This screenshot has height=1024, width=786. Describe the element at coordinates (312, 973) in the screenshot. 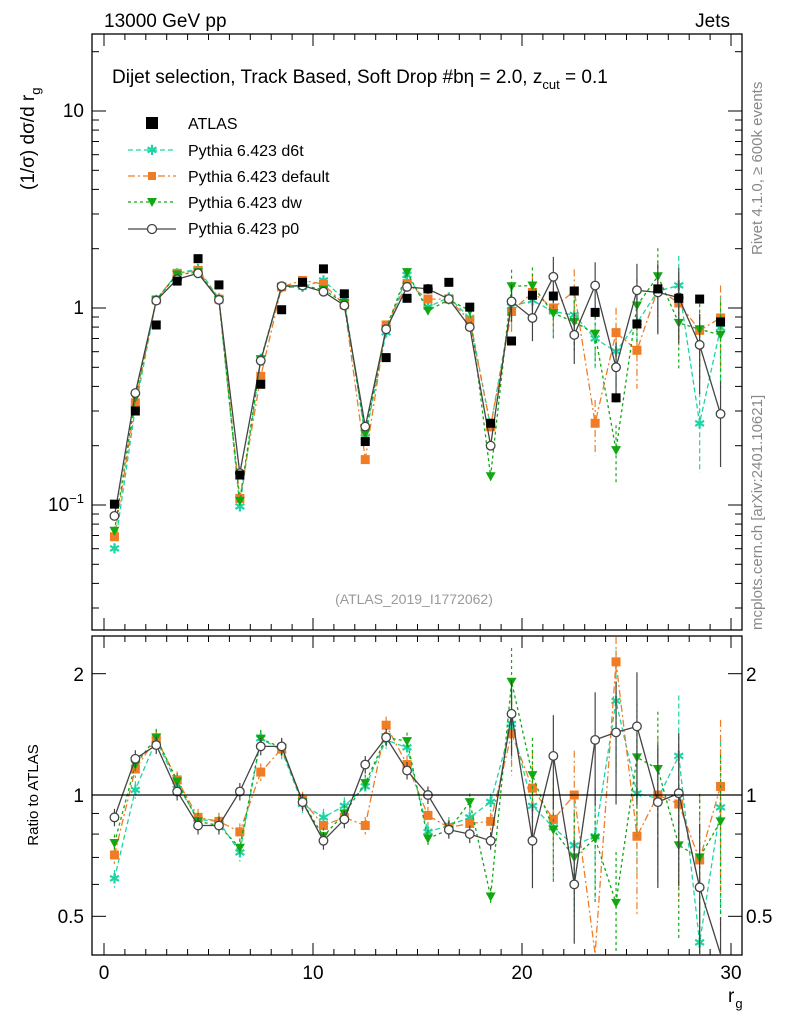

I see `x-tick-label-10: 10` at that location.